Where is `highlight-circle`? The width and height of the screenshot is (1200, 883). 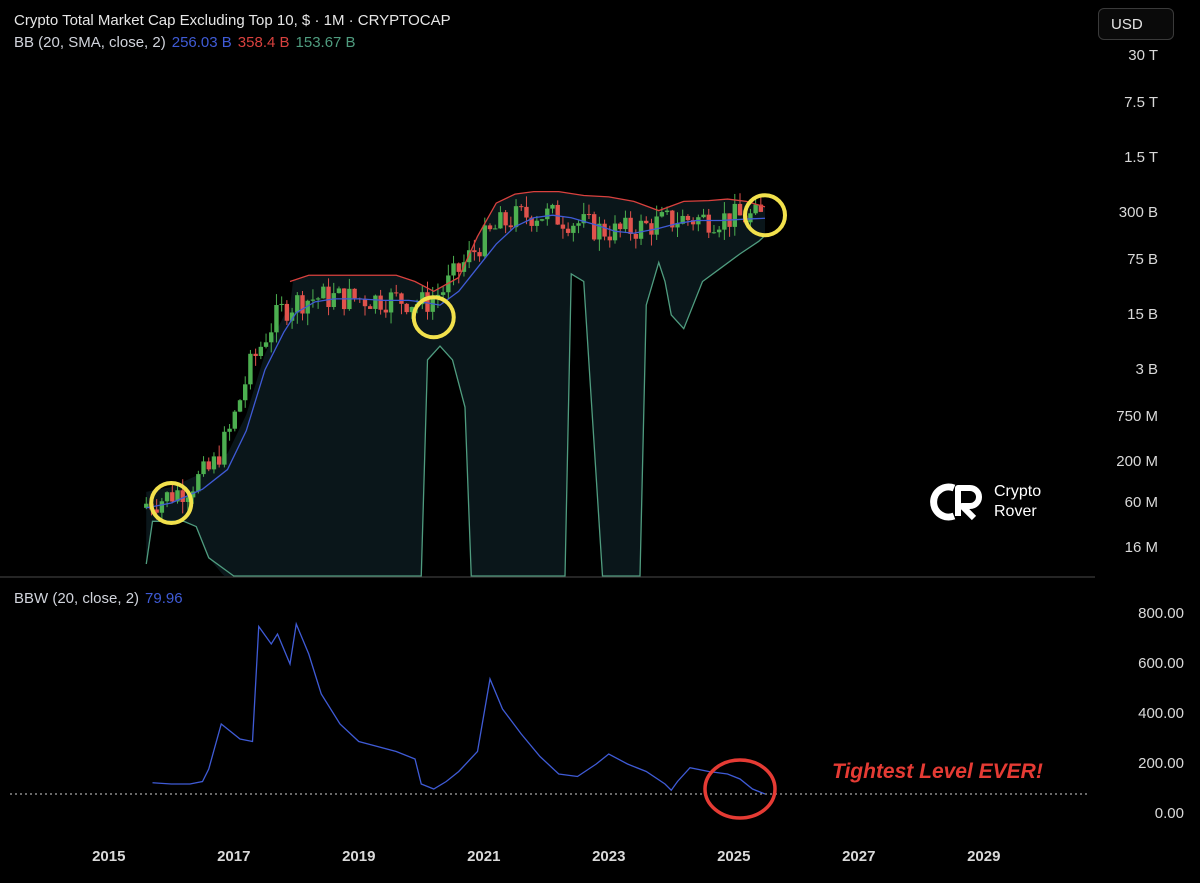
highlight-circle is located at coordinates (171, 502).